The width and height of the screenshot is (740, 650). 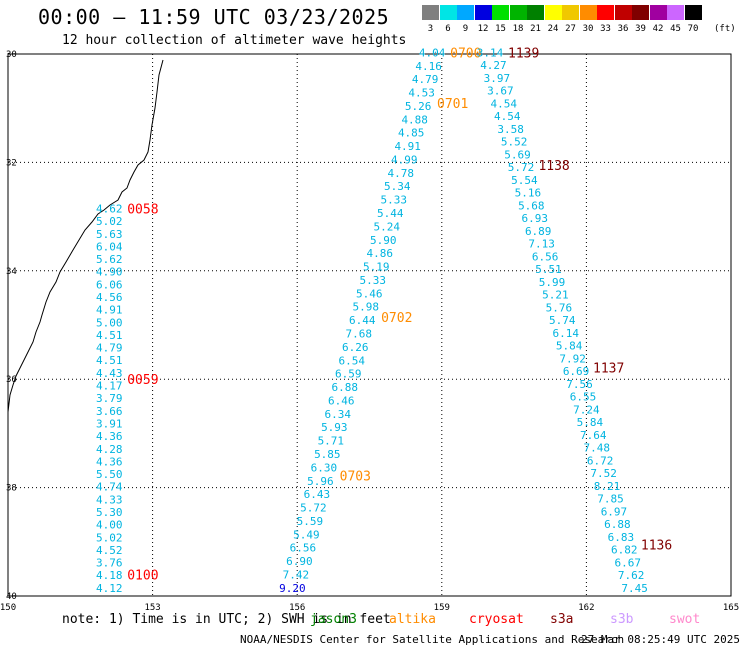 What do you see at coordinates (586, 409) in the screenshot?
I see `wave-height-value: 7.24` at bounding box center [586, 409].